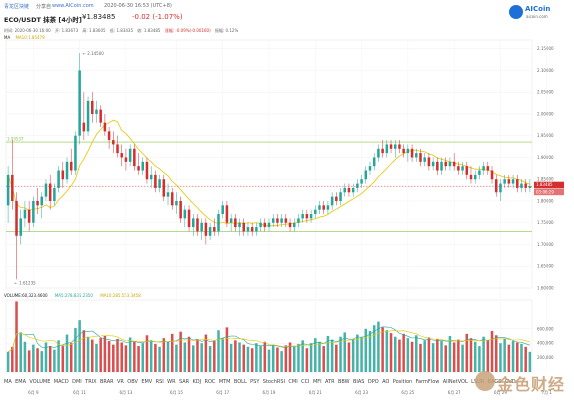 The width and height of the screenshot is (574, 400). Describe the element at coordinates (386, 382) in the screenshot. I see `indicator-ao: AO` at that location.